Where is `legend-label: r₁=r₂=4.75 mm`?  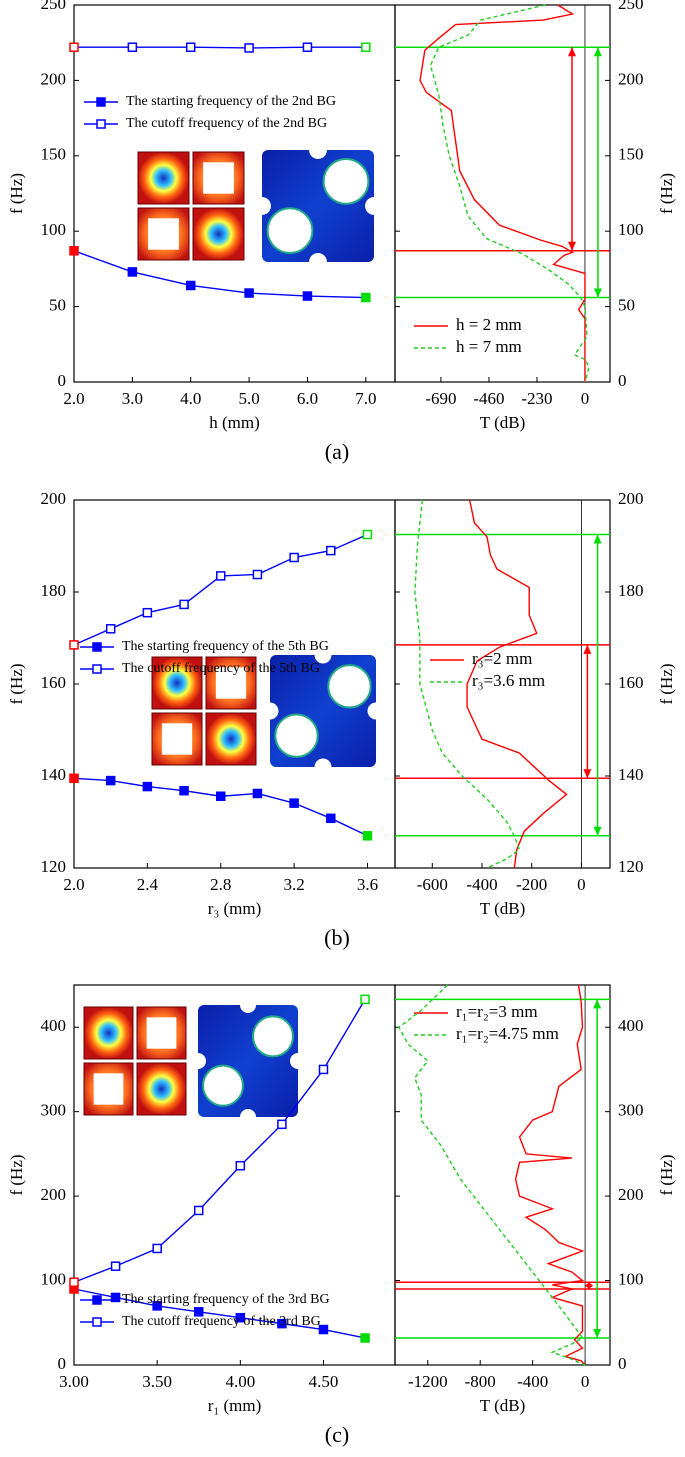
legend-label: r₁=r₂=4.75 mm is located at coordinates (507, 1033).